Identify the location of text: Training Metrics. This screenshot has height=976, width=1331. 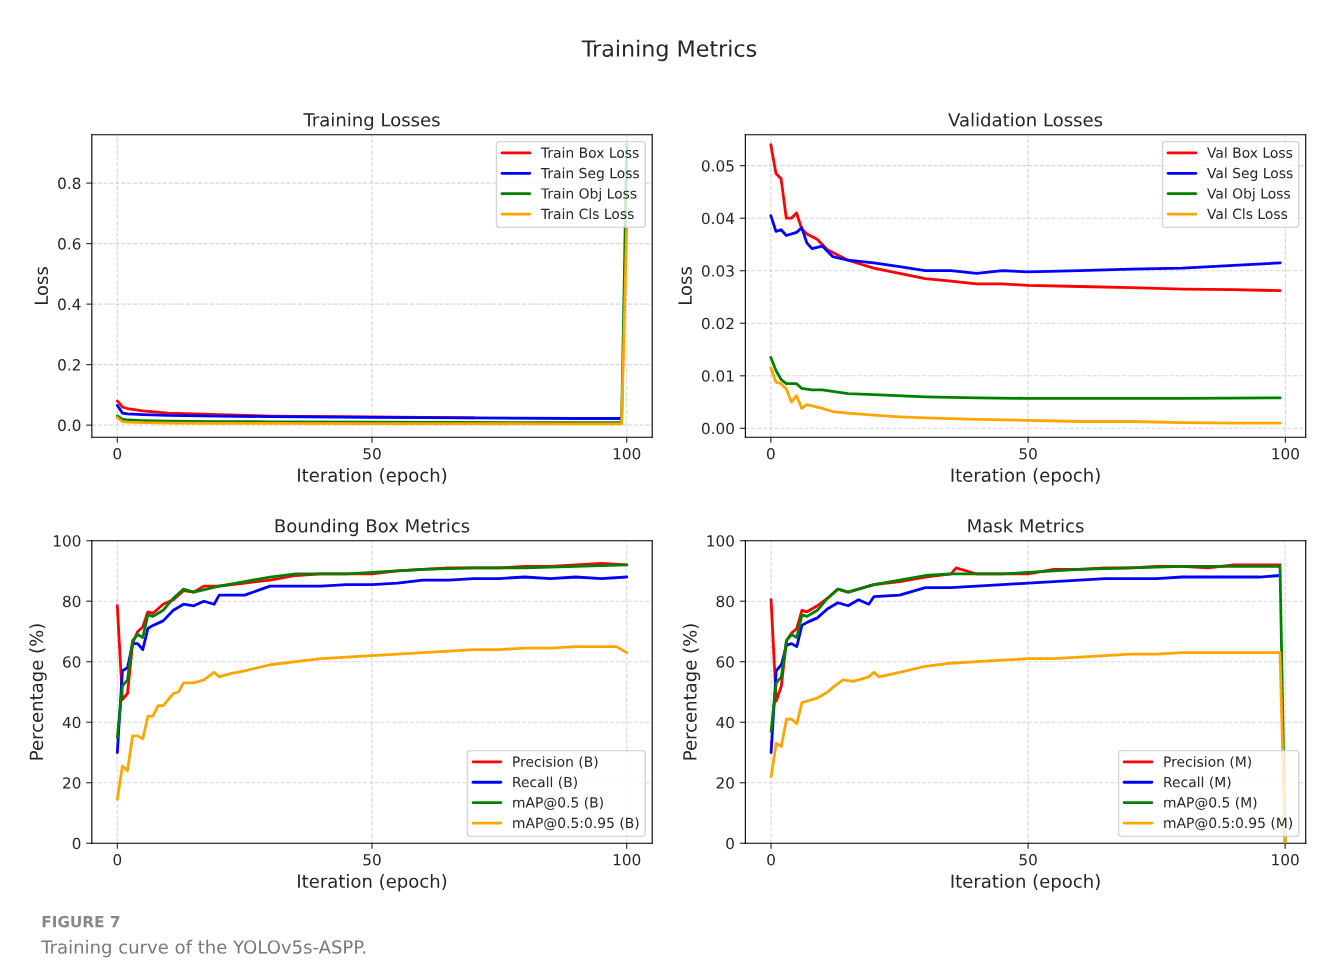
(669, 50).